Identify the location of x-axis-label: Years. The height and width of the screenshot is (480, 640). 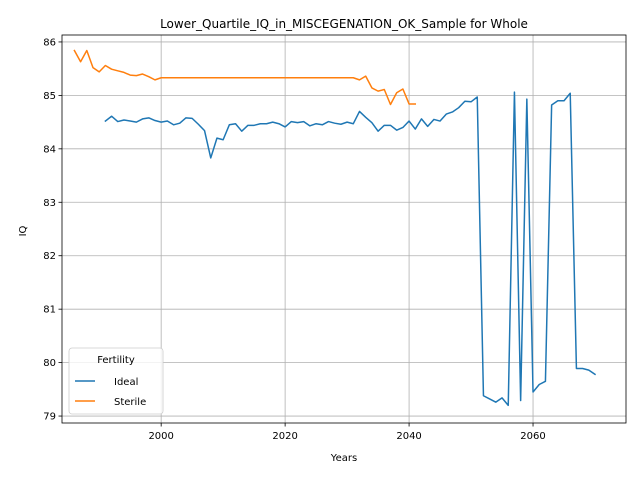
(343, 458).